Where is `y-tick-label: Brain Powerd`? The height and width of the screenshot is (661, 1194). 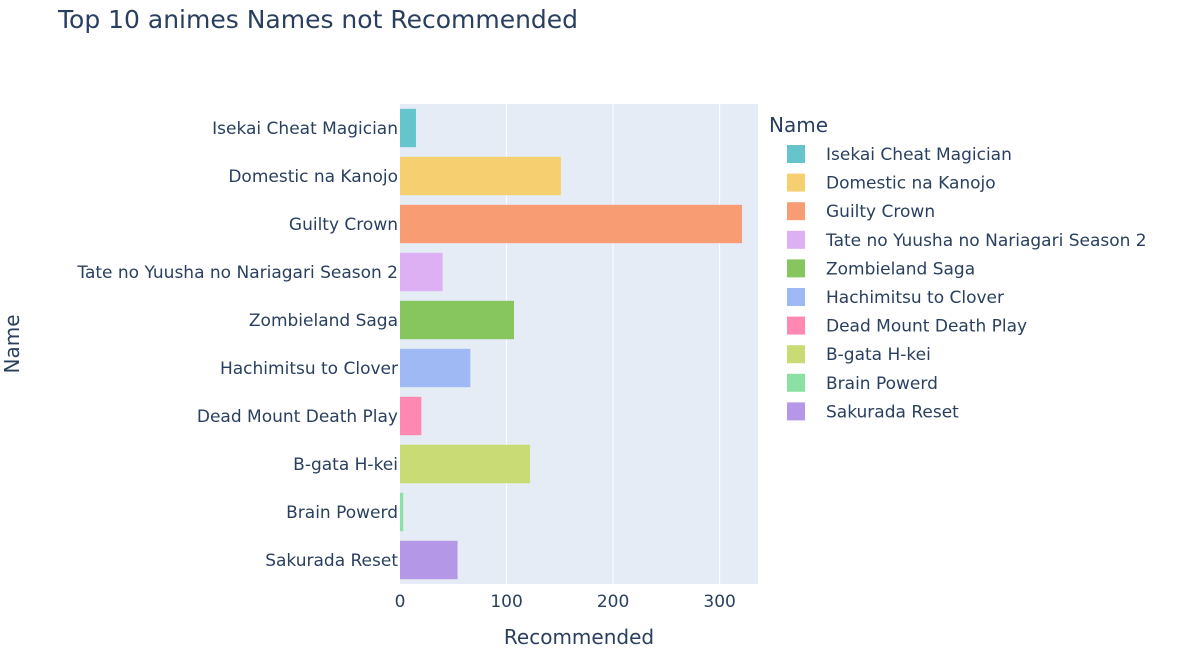 y-tick-label: Brain Powerd is located at coordinates (342, 513).